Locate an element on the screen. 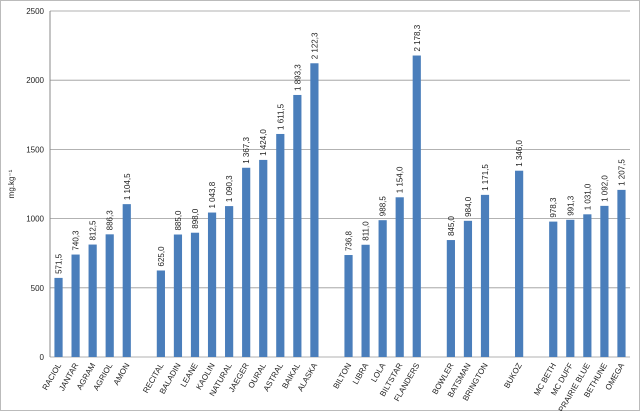  y-tick-label: 500 is located at coordinates (38, 288).